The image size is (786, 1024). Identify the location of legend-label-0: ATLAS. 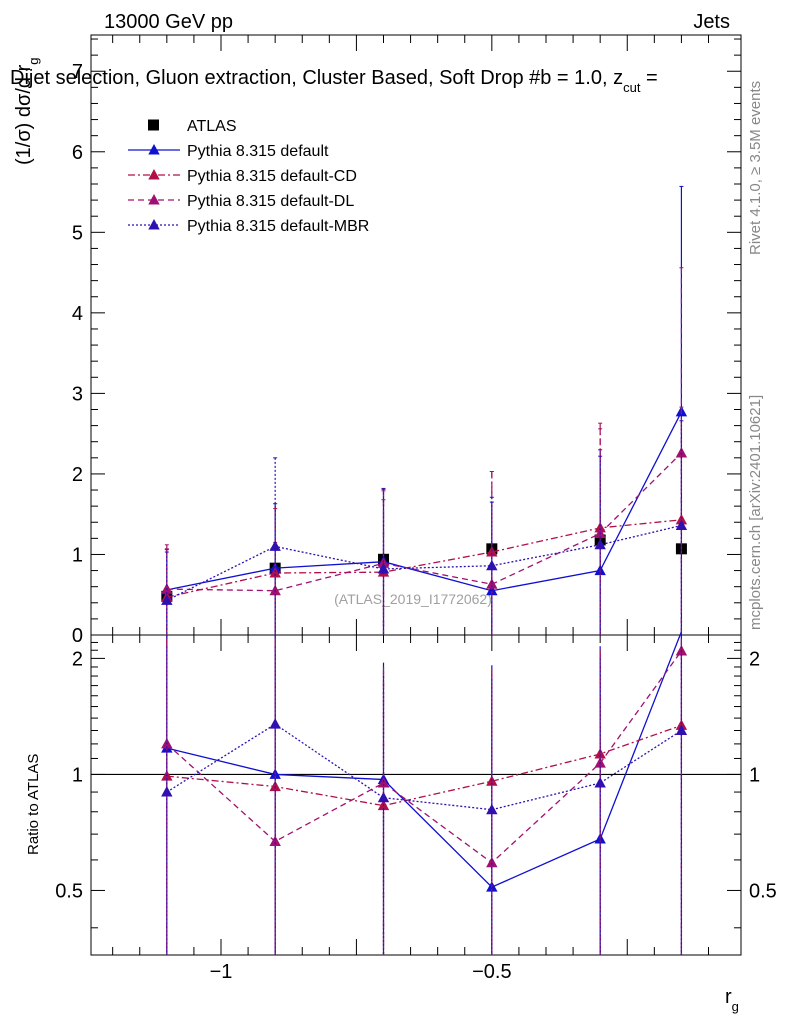
(212, 126).